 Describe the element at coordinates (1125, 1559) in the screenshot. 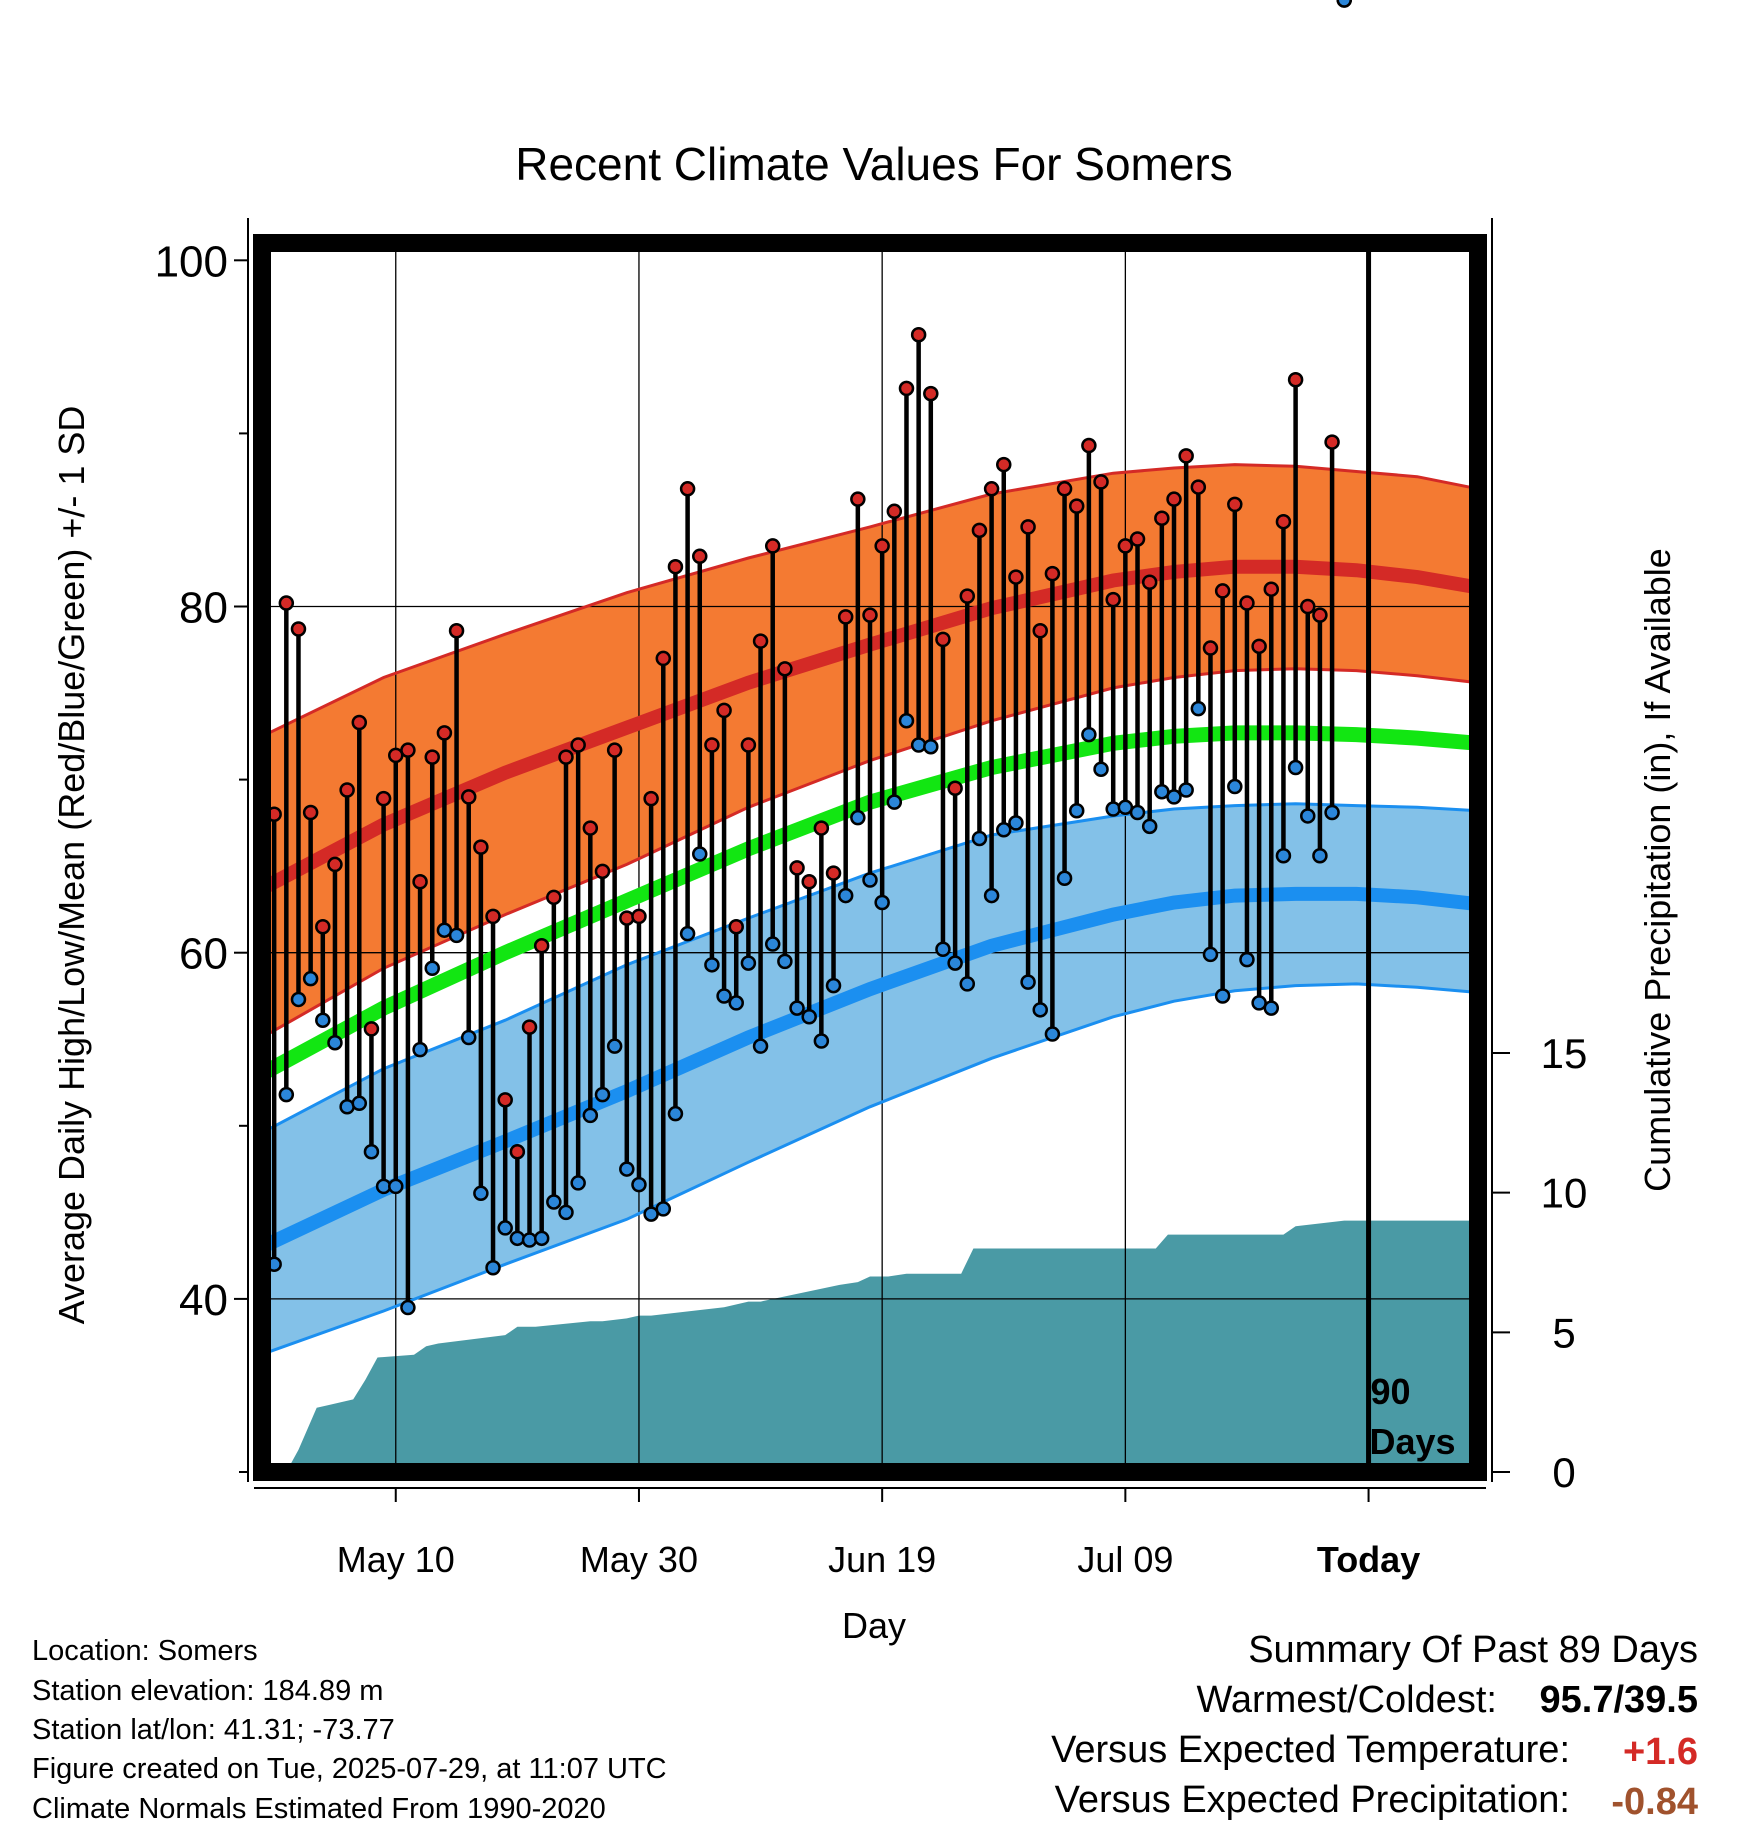

I see `x-tick-label: Jul 09` at that location.